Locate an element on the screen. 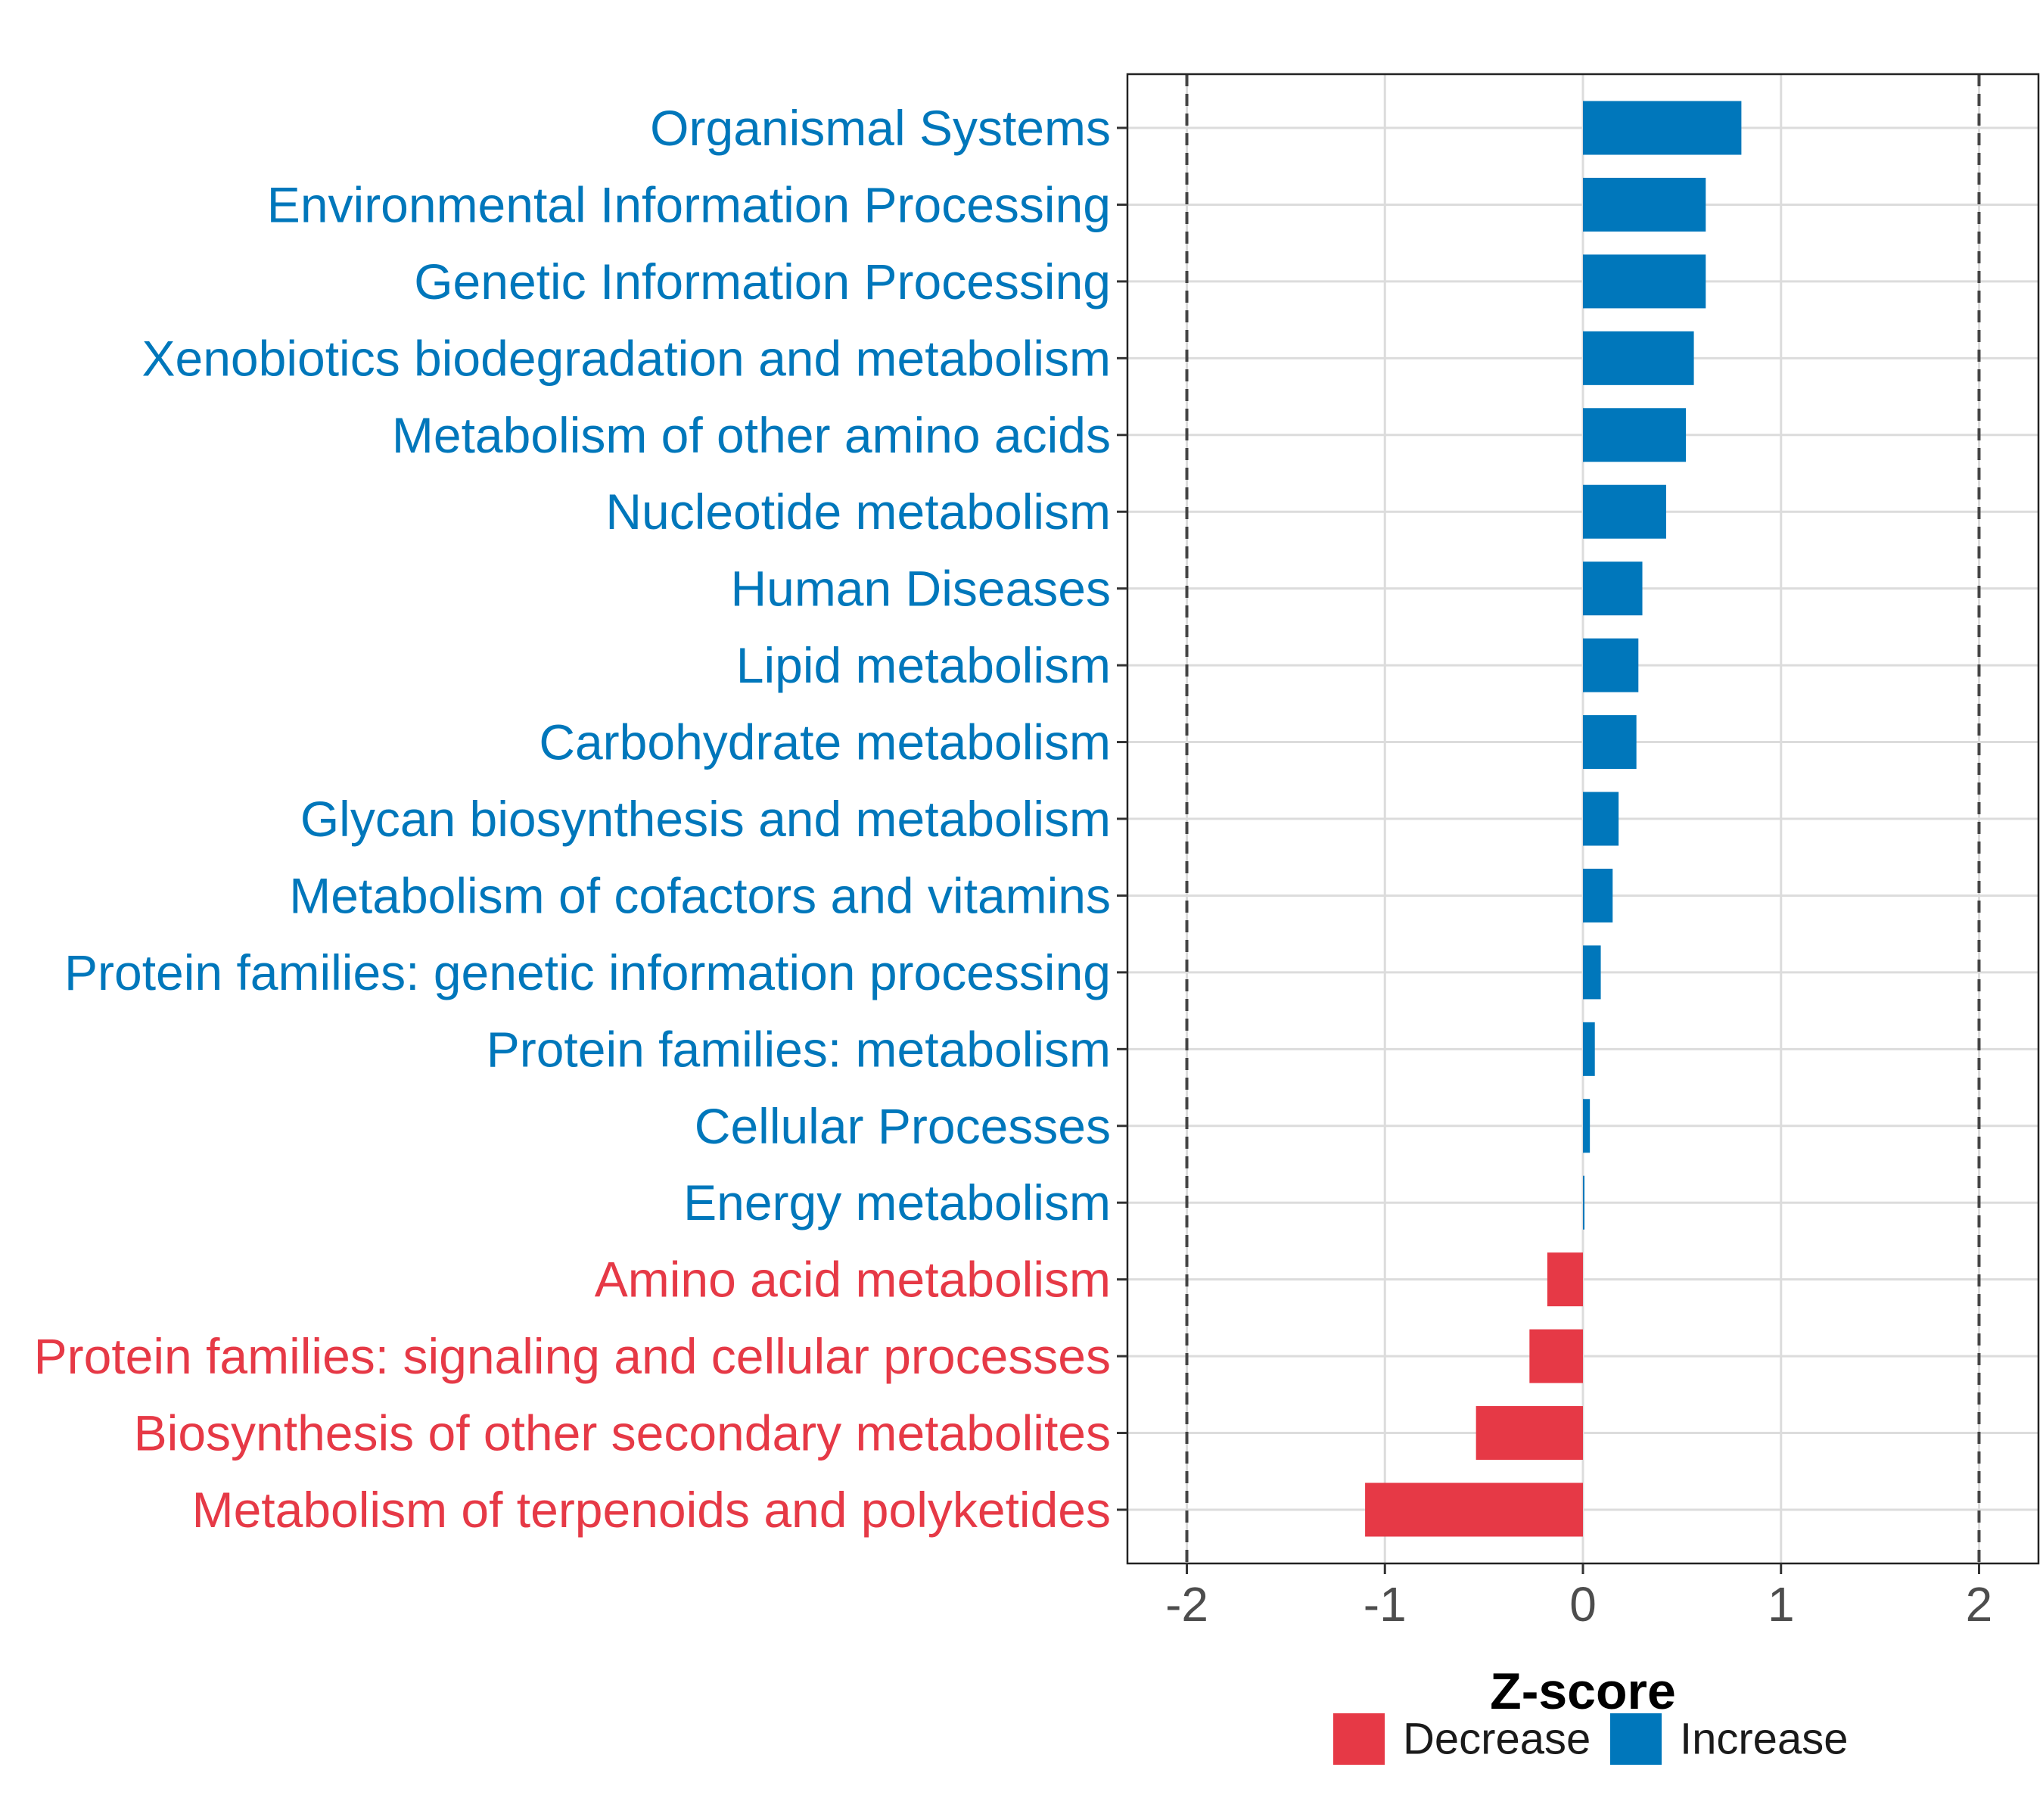 Image resolution: width=2043 pixels, height=1820 pixels. category-label: Glycan biosynthesis and metabolism is located at coordinates (706, 819).